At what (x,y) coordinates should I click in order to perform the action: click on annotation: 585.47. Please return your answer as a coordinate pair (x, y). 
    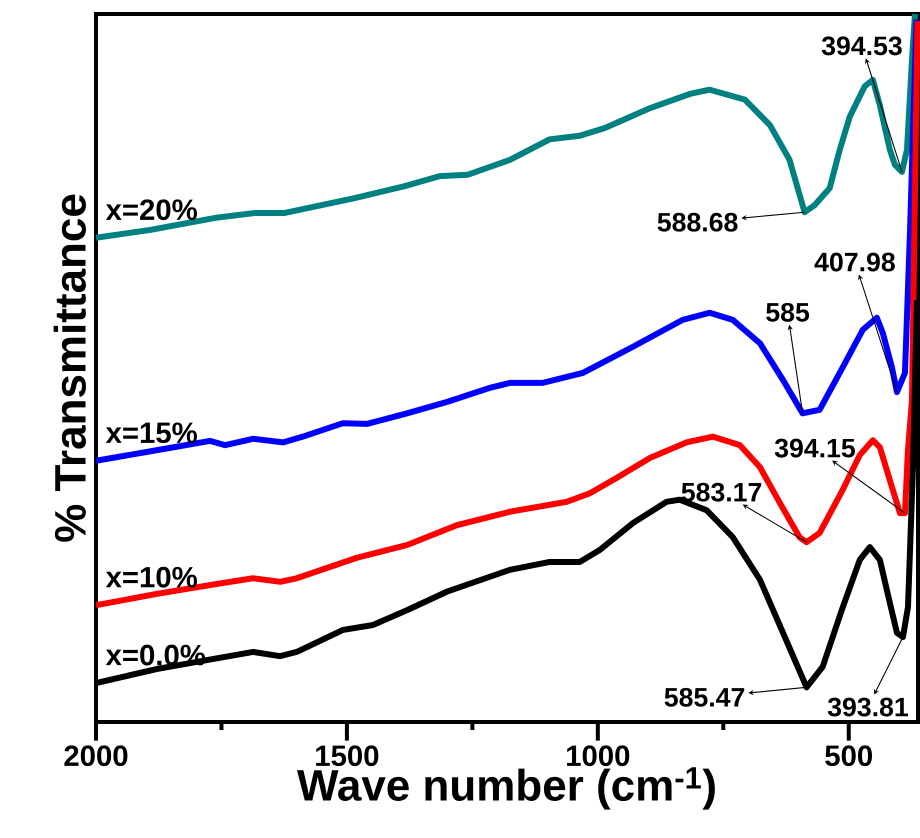
    Looking at the image, I should click on (704, 697).